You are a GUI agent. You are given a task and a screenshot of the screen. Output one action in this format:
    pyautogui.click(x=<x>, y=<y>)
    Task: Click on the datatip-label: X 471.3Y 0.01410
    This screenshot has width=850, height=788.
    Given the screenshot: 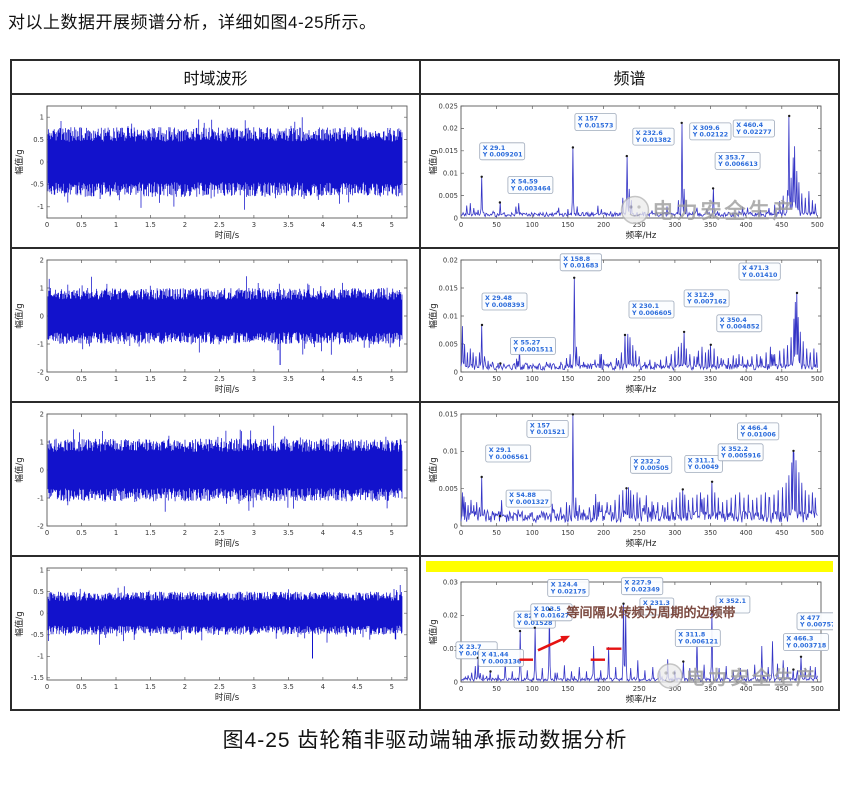 What is the action you would take?
    pyautogui.click(x=759, y=271)
    